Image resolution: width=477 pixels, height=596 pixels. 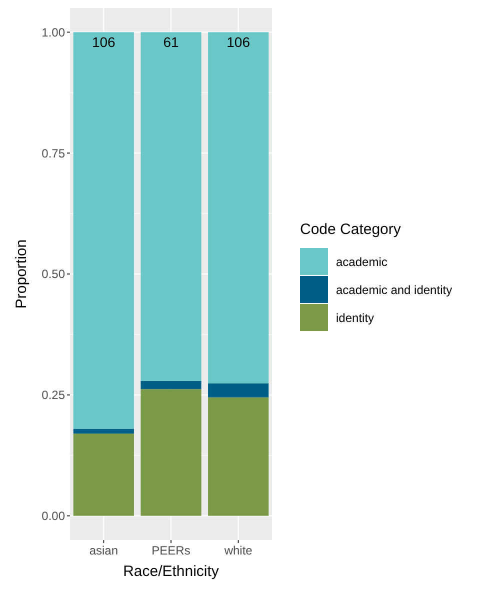 I want to click on legend-label: academic and identity, so click(x=394, y=290).